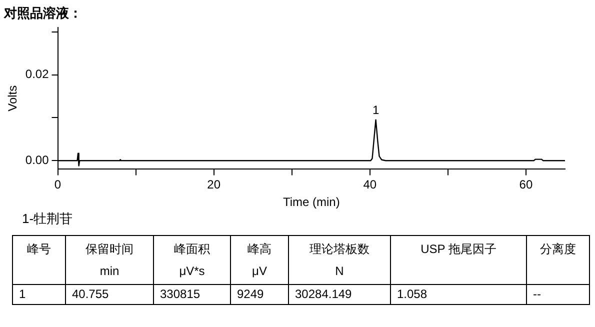 This screenshot has width=595, height=327. I want to click on text: 分离度, so click(558, 260).